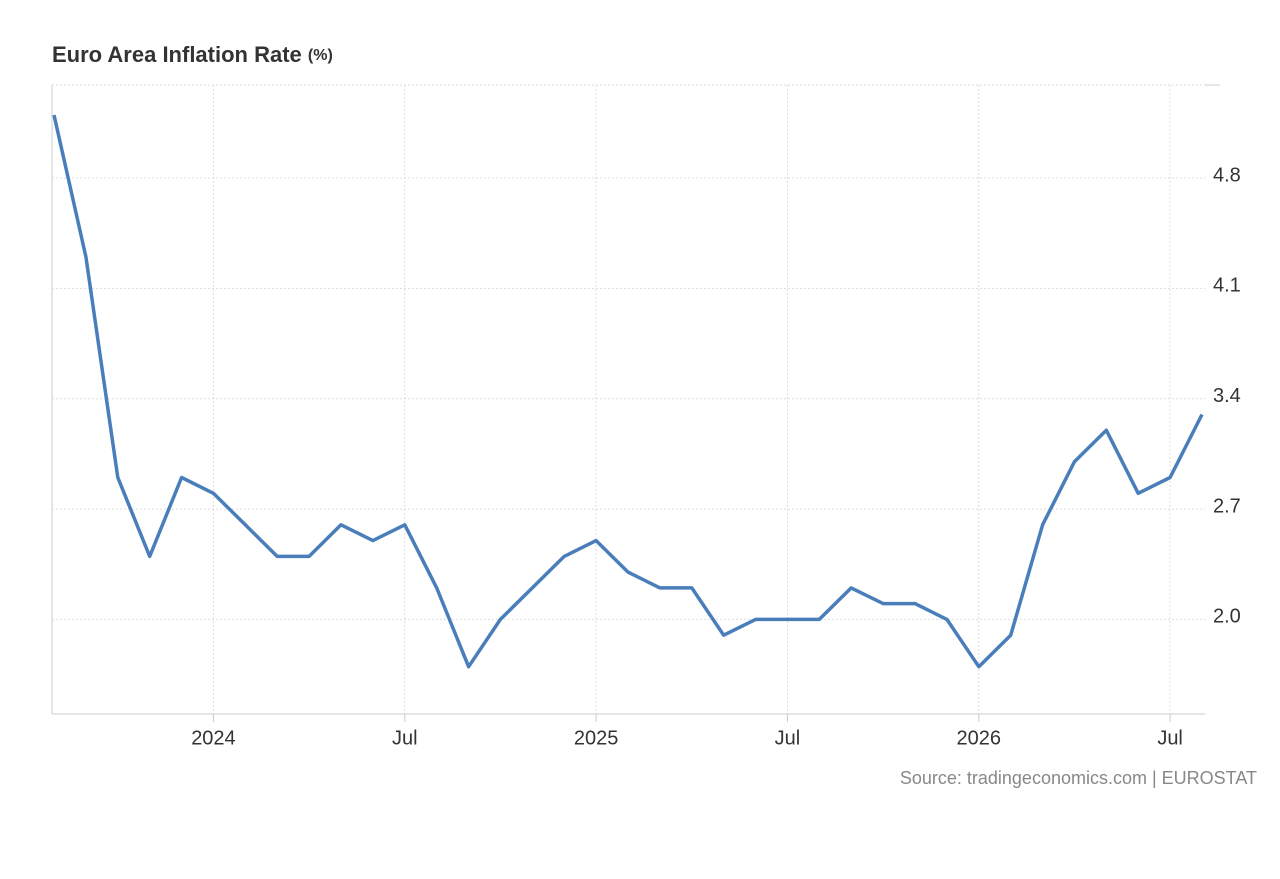 The image size is (1280, 879). Describe the element at coordinates (1227, 396) in the screenshot. I see `y-tick-label: 3.4` at that location.